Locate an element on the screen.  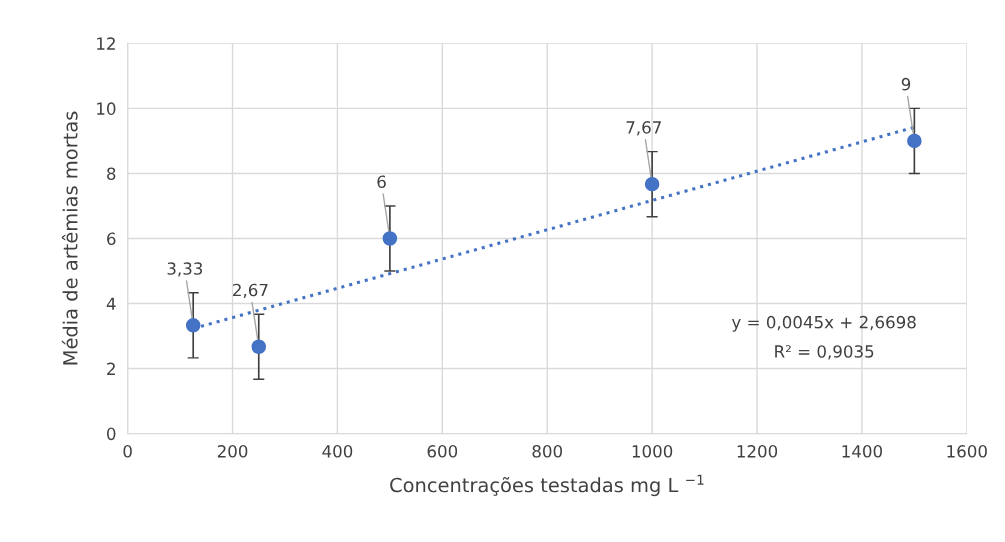
y-axis-title: Média de artêmias mortas is located at coordinates (69, 238).